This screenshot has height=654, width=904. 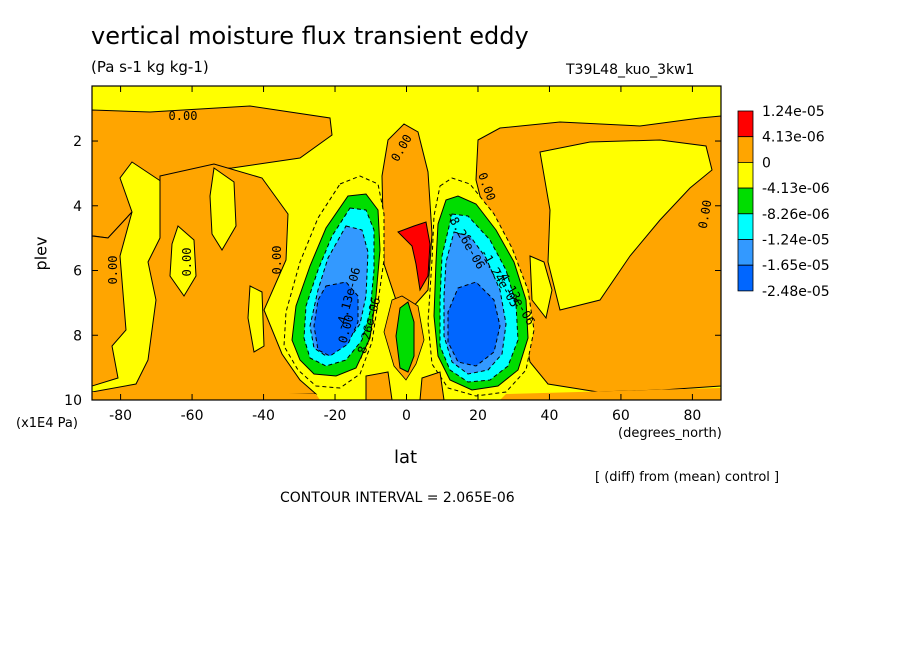 I want to click on south-yellow-strip, so click(x=256, y=319).